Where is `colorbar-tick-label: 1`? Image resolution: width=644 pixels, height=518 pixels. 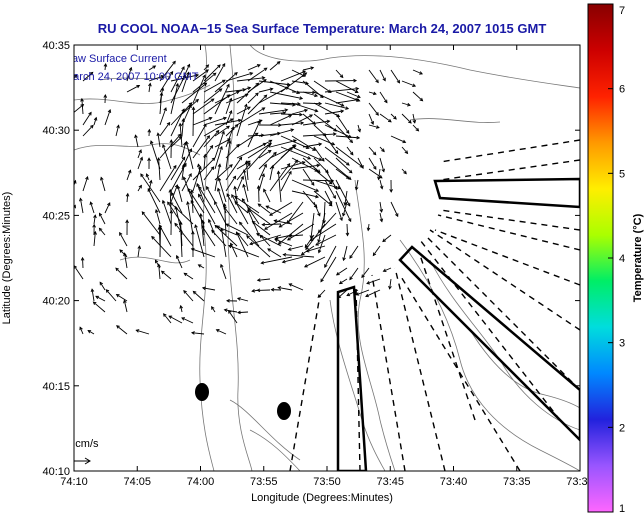
colorbar-tick-label: 1 is located at coordinates (622, 509).